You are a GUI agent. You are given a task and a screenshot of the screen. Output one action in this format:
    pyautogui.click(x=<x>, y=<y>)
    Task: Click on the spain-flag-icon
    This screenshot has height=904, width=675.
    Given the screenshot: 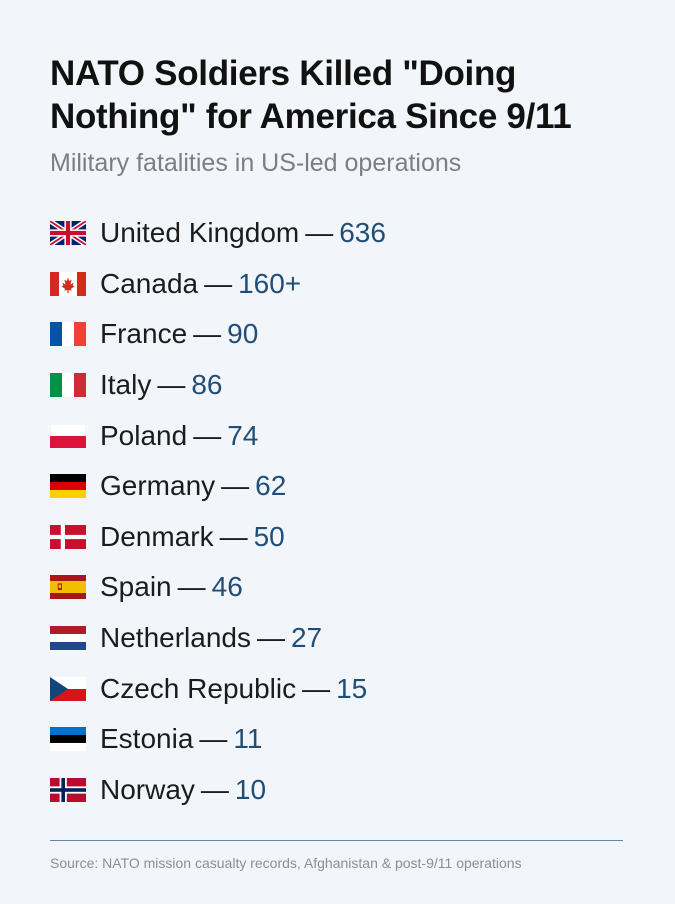 What is the action you would take?
    pyautogui.click(x=68, y=587)
    